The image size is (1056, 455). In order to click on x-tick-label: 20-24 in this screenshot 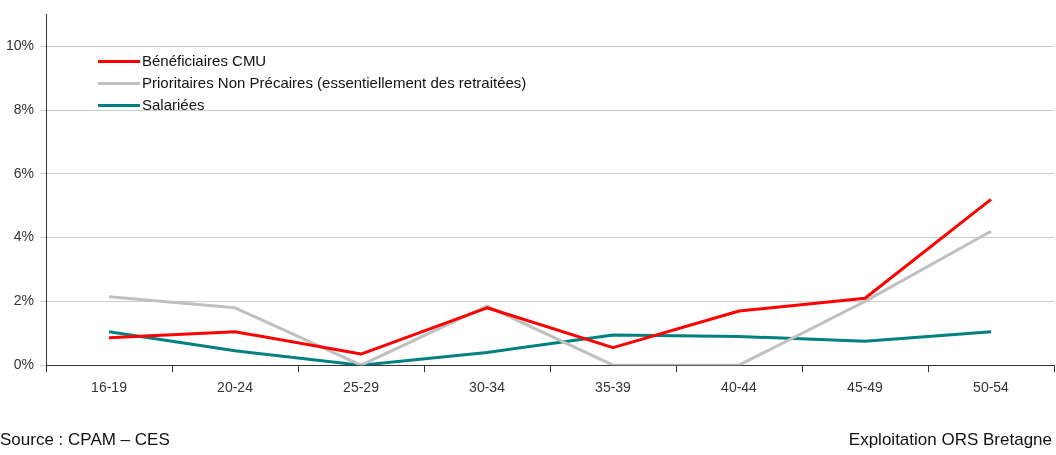, I will do `click(235, 387)`.